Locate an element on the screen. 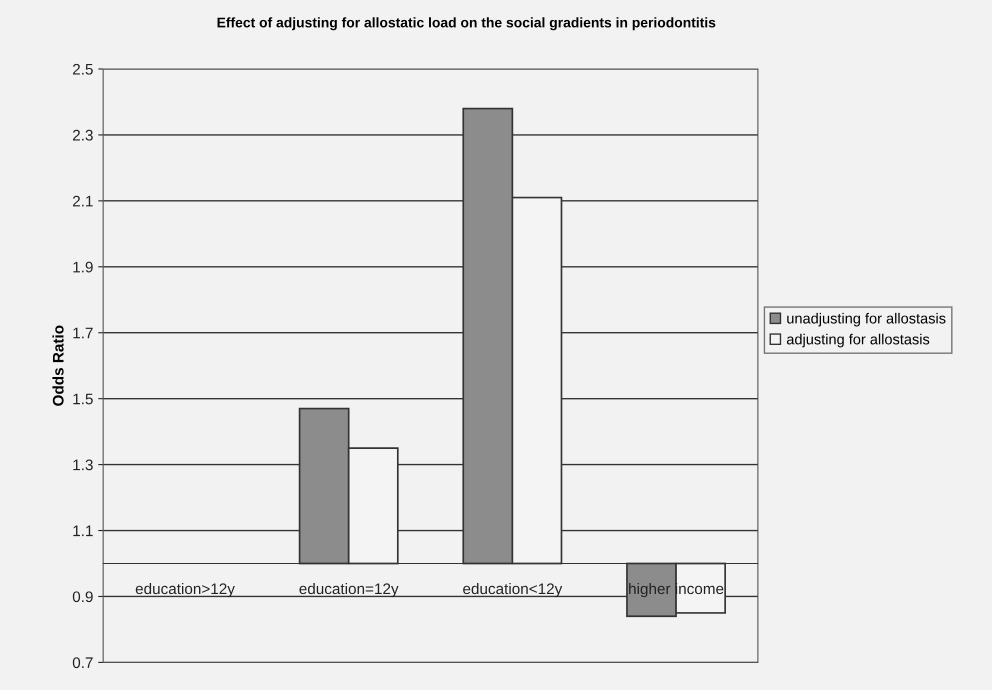 This screenshot has height=690, width=992. x-tick-label: education>12y is located at coordinates (185, 590).